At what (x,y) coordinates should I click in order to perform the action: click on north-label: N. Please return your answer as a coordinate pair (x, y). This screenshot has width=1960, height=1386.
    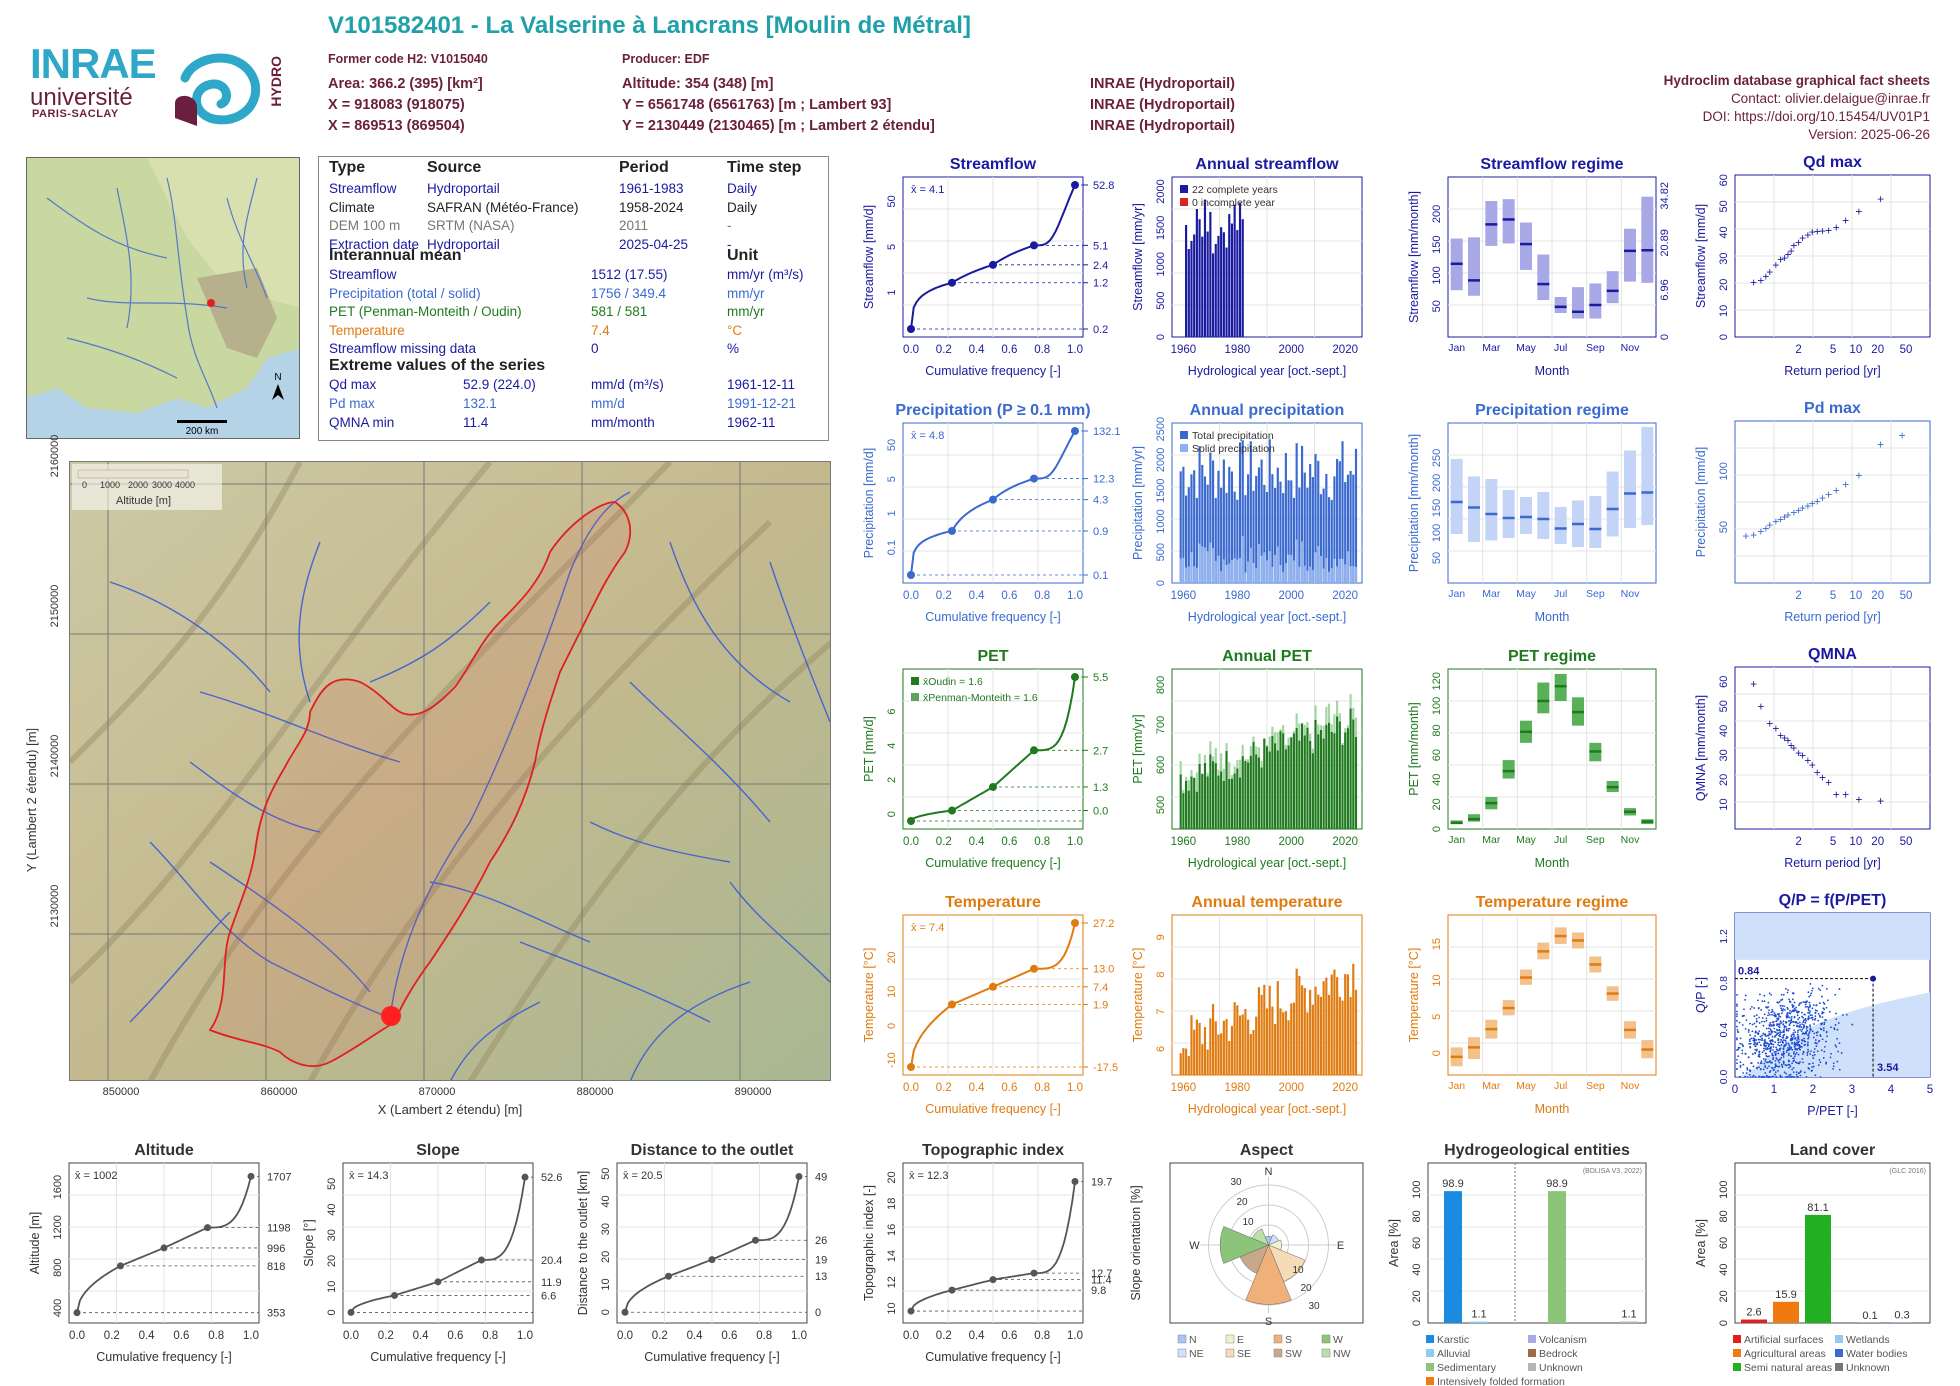
    Looking at the image, I should click on (277, 377).